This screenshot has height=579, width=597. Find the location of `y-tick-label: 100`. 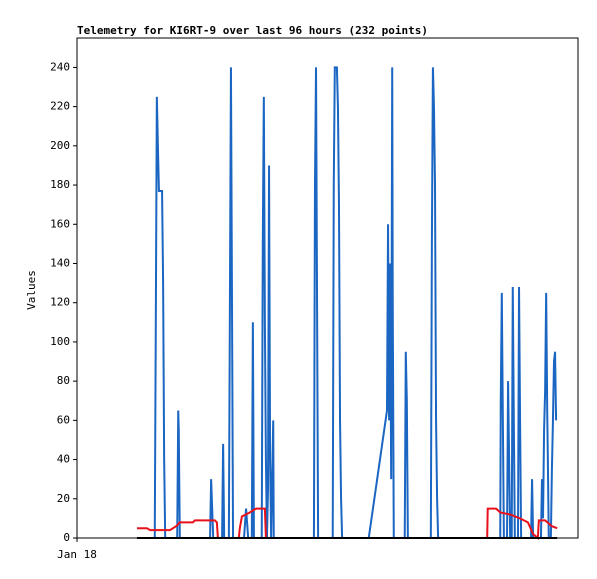

y-tick-label: 100 is located at coordinates (60, 341).